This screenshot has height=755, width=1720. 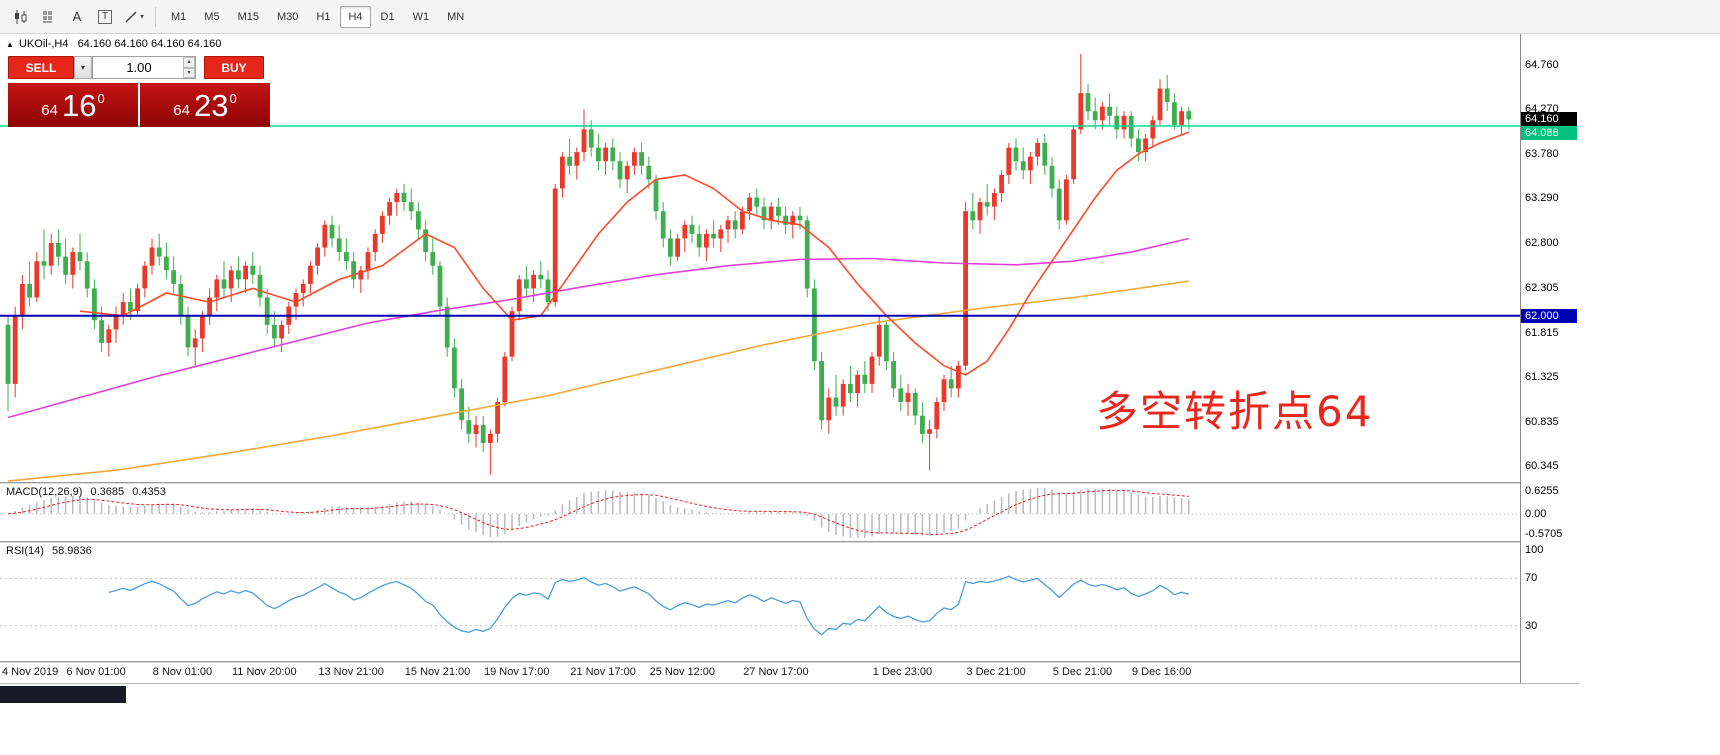 I want to click on time-axis-label: 9 Dec 16:00, so click(x=1162, y=672).